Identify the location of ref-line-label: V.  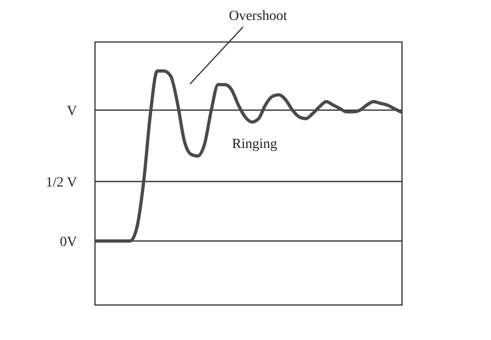
(71, 111).